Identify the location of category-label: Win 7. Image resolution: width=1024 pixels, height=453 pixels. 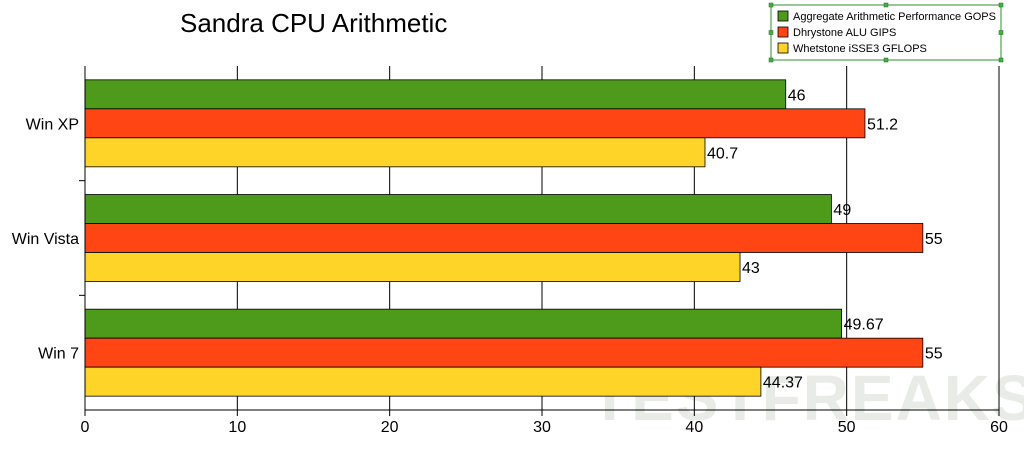
(58, 354).